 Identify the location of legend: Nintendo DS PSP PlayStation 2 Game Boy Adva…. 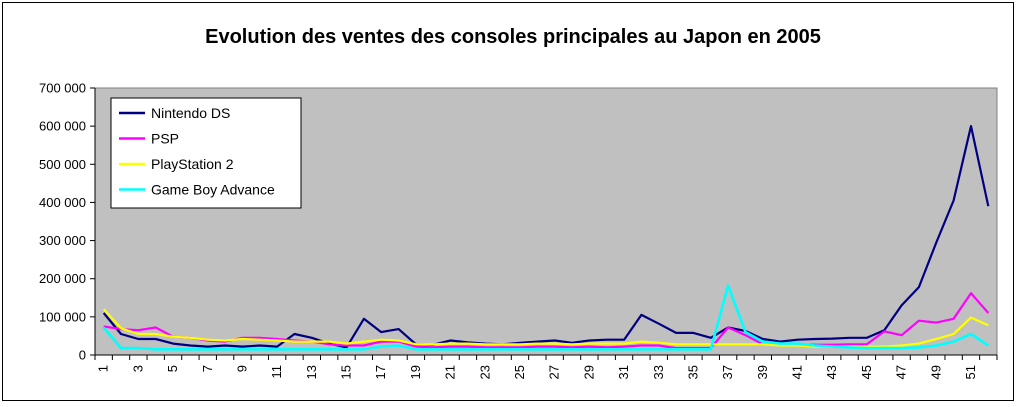
(206, 153).